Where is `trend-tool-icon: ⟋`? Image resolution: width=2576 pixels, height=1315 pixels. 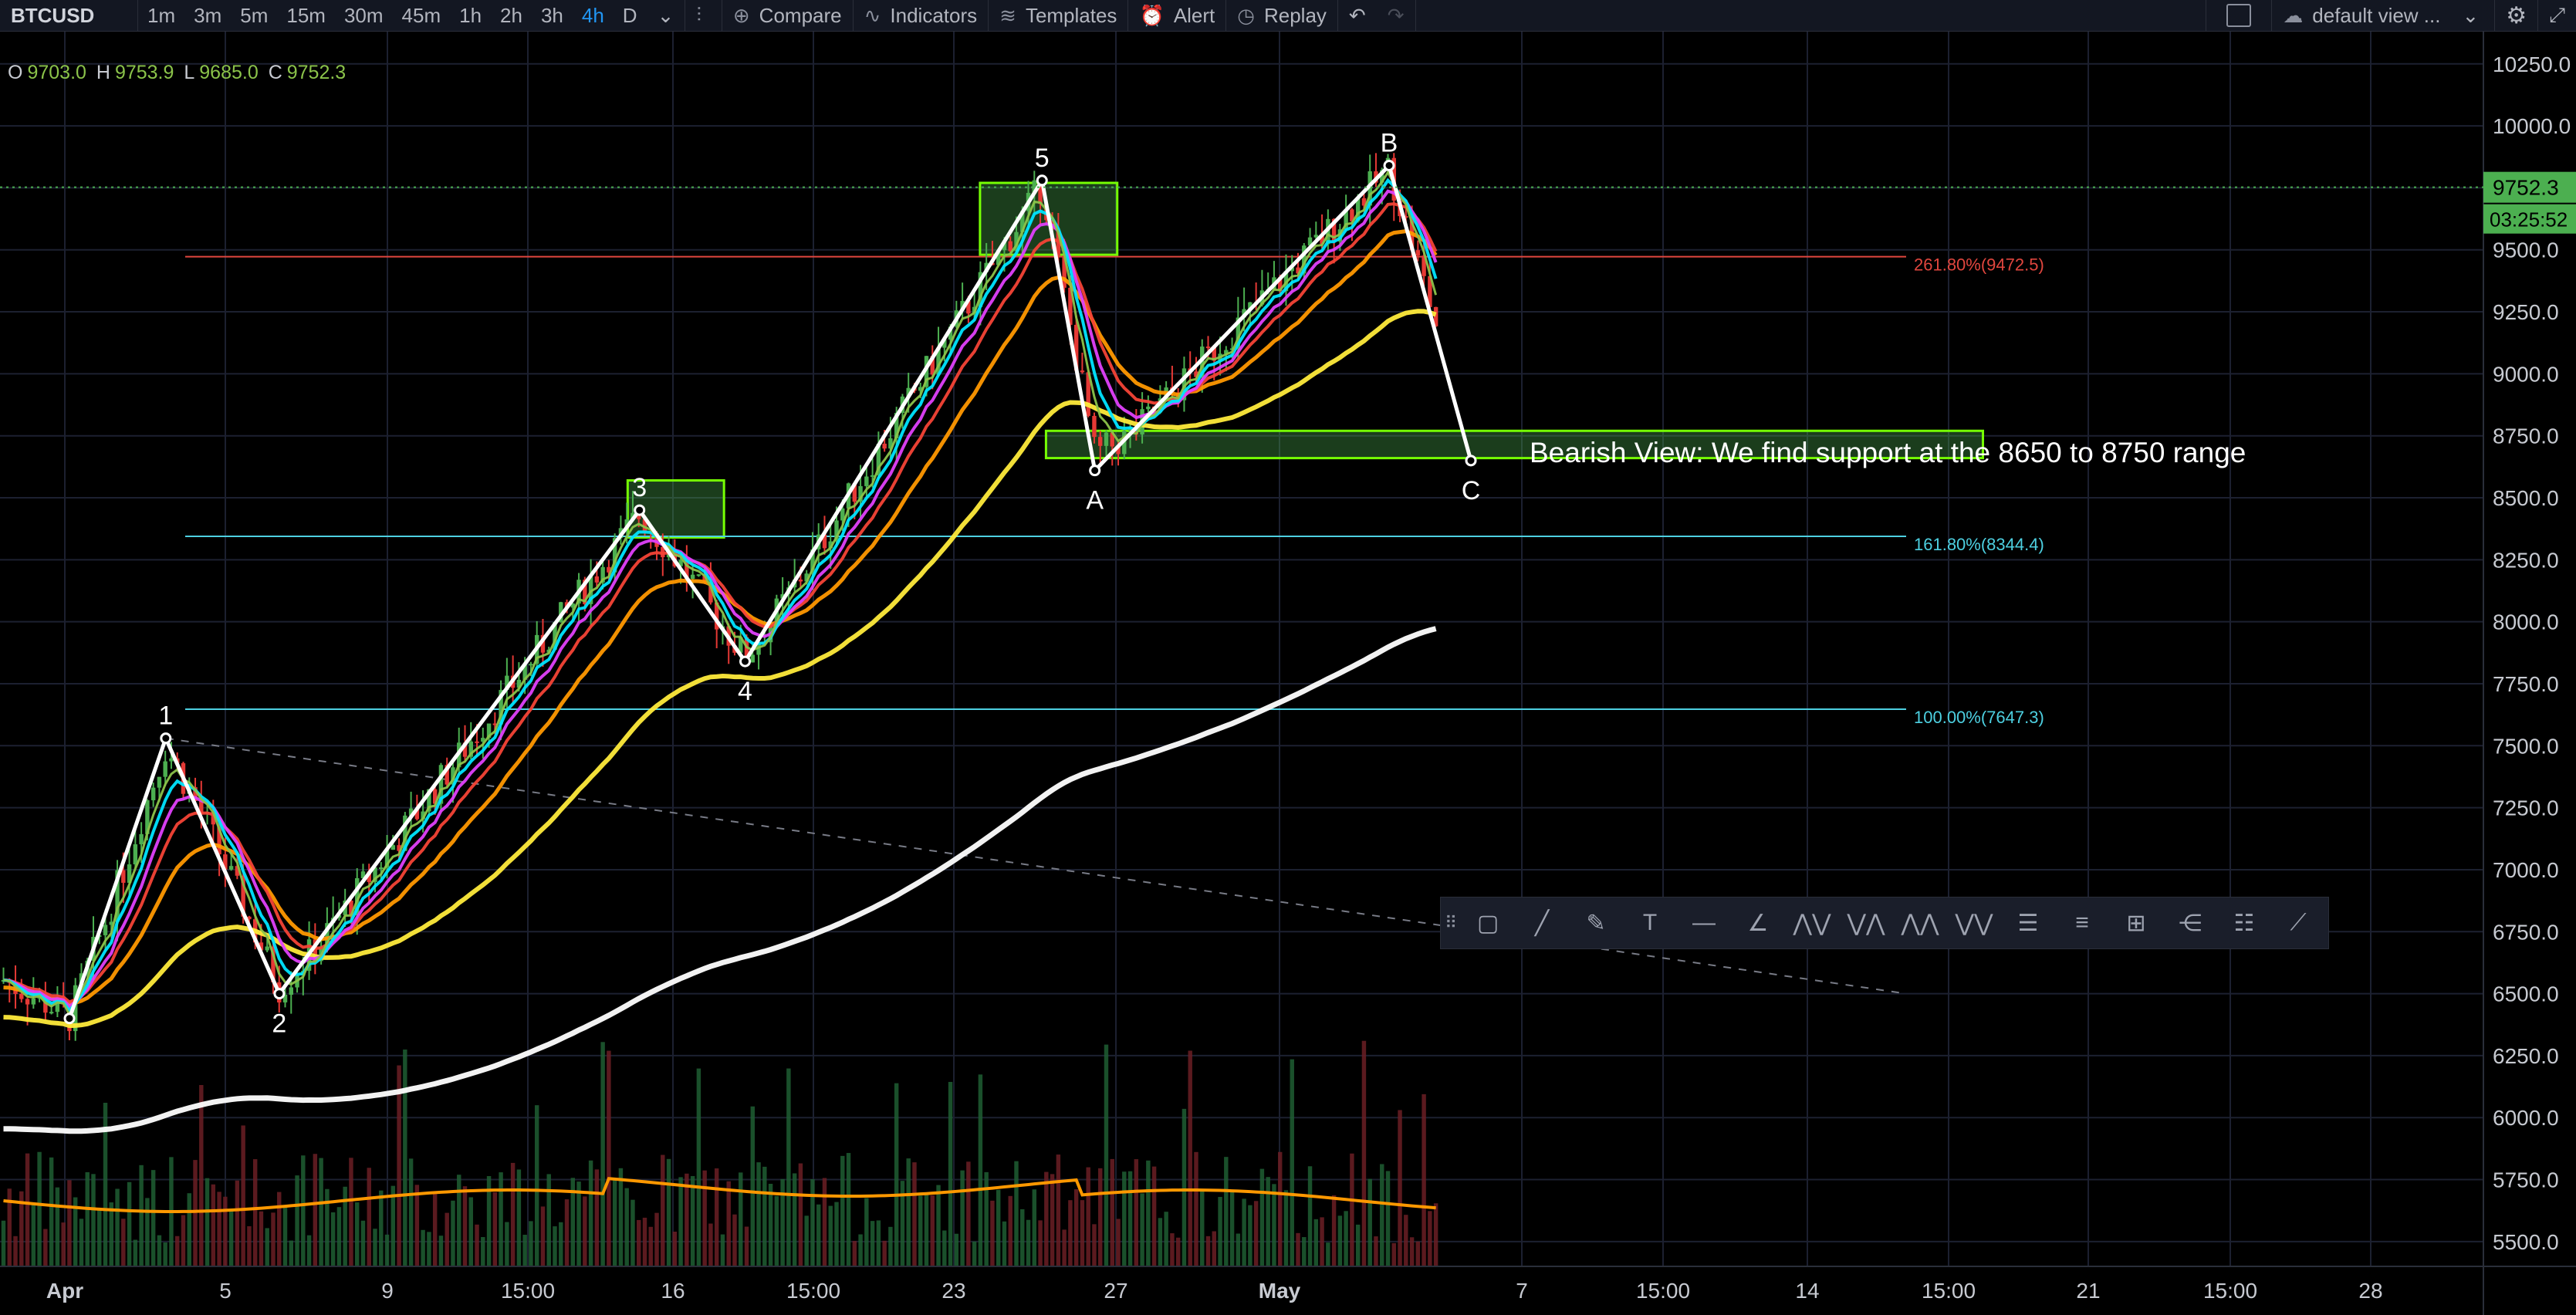 trend-tool-icon: ⟋ is located at coordinates (2298, 922).